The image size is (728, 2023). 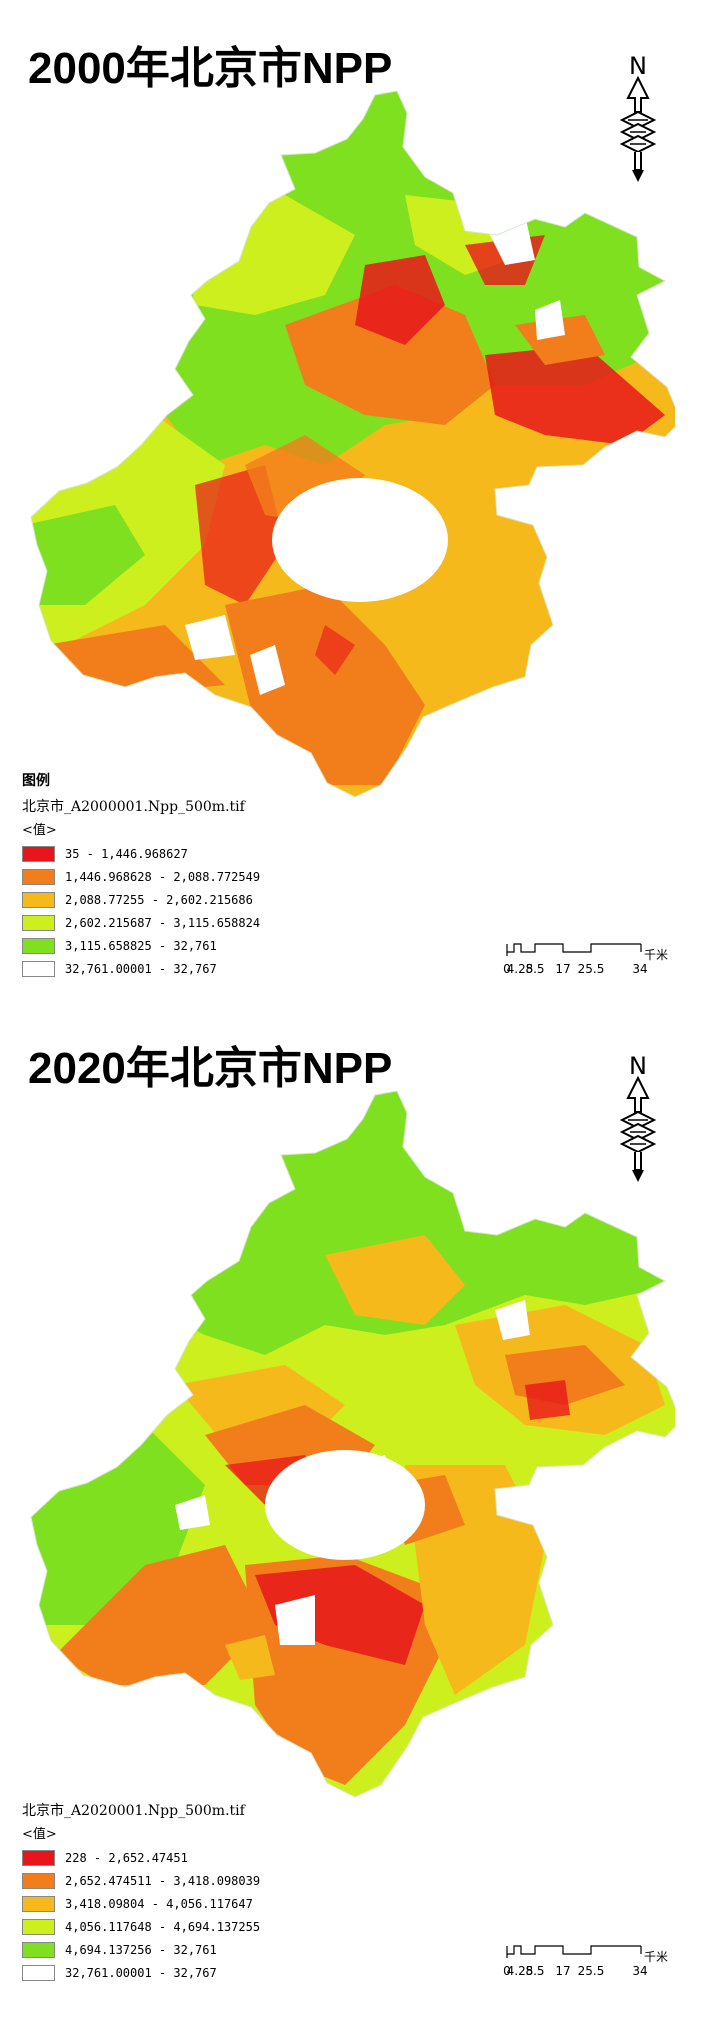 I want to click on legend-item: 3,418.09804 - 4,056.117647, so click(x=141, y=1903).